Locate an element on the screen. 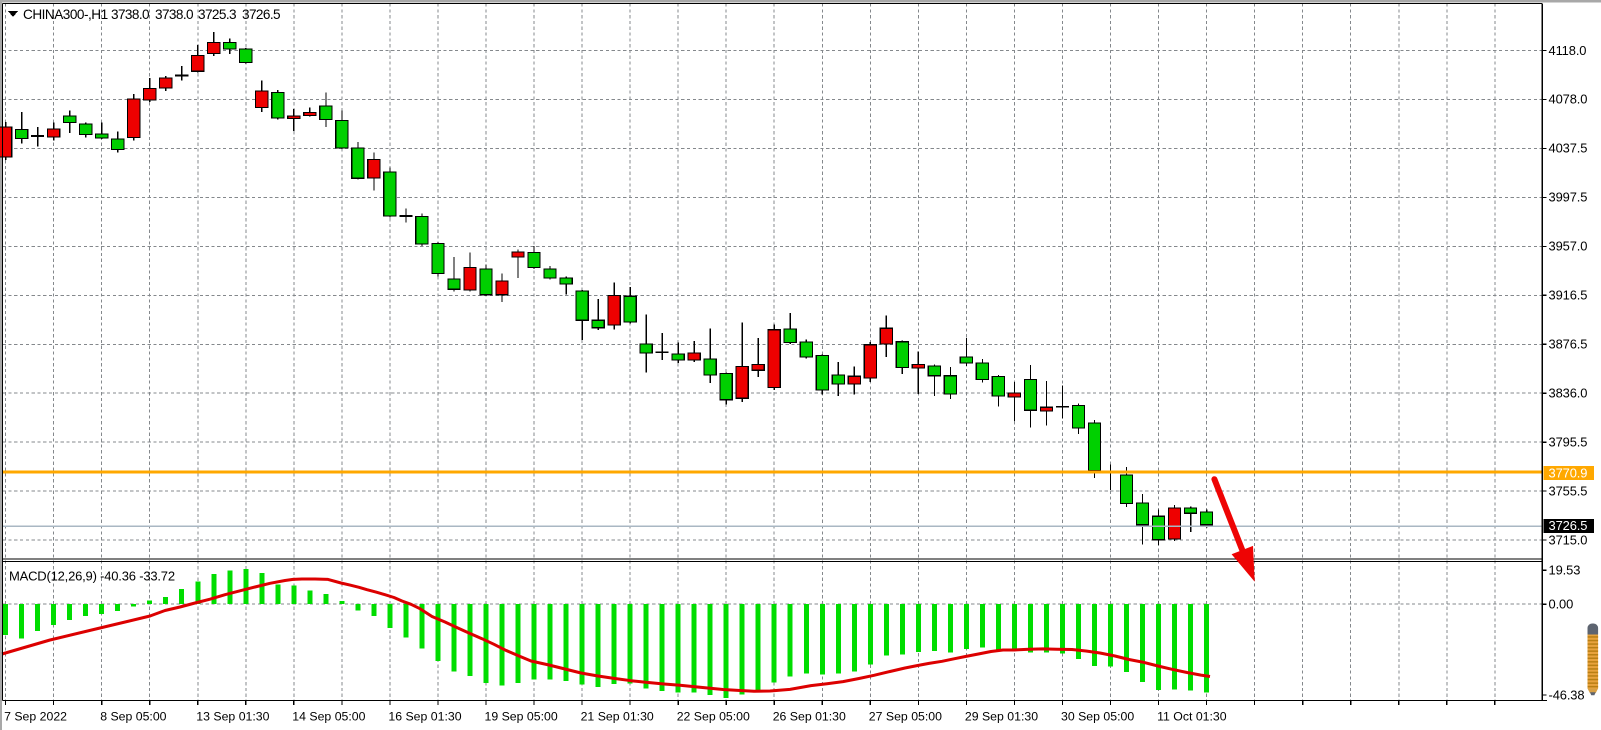 The height and width of the screenshot is (730, 1601). svg-text: 3770.9 is located at coordinates (1568, 472).